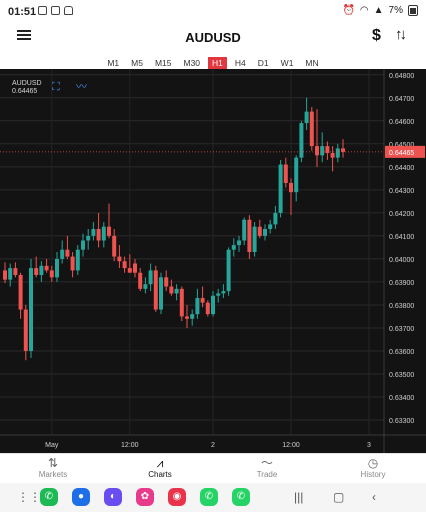 The height and width of the screenshot is (512, 426). What do you see at coordinates (192, 63) in the screenshot?
I see `tab-m30: M30` at bounding box center [192, 63].